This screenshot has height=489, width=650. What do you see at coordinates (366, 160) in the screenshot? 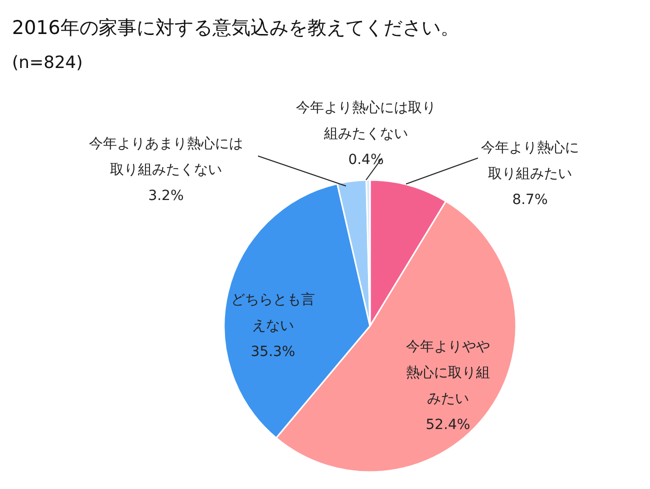
I see `data-label: 0.4%` at bounding box center [366, 160].